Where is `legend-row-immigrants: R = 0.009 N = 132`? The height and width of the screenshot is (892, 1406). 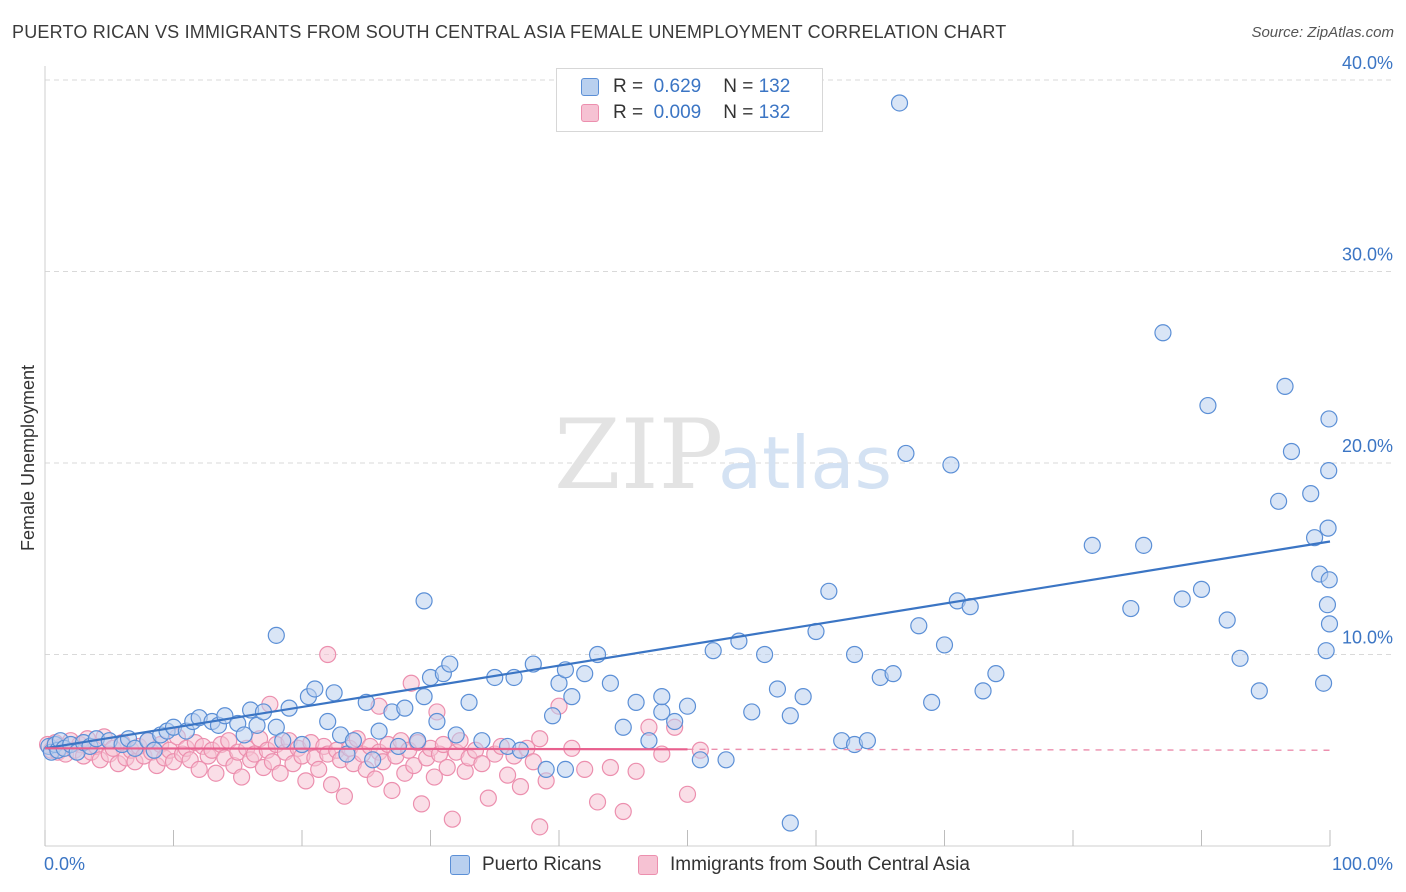 legend-row-immigrants: R = 0.009 N = 132 is located at coordinates (685, 113).